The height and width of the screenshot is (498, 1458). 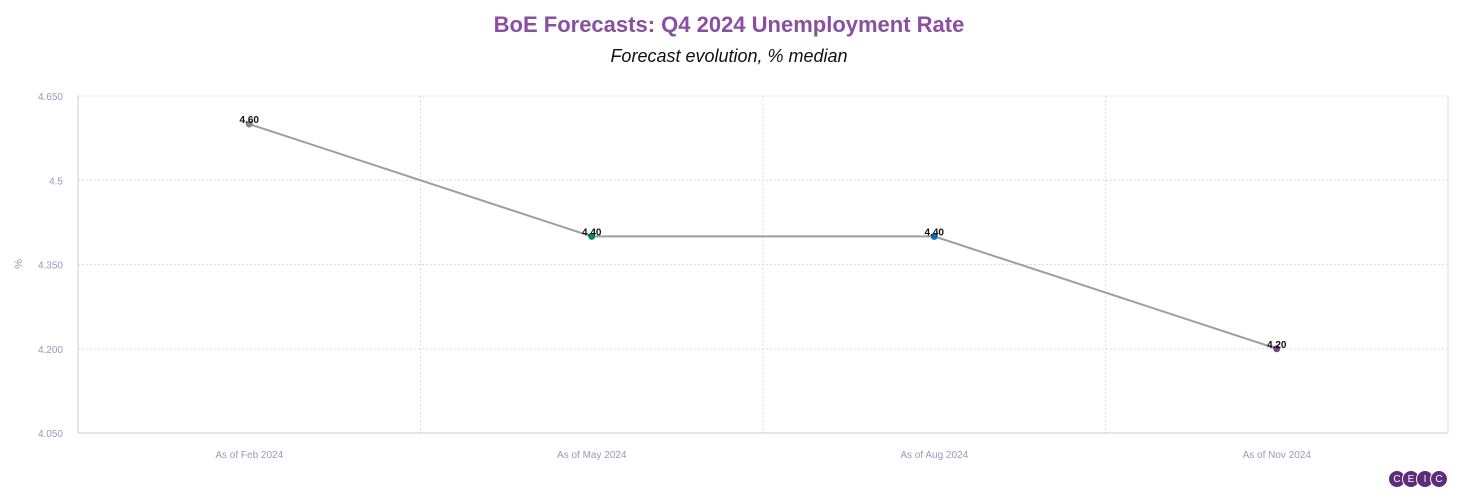 I want to click on x-tick-label: As of Feb 2024, so click(x=249, y=455).